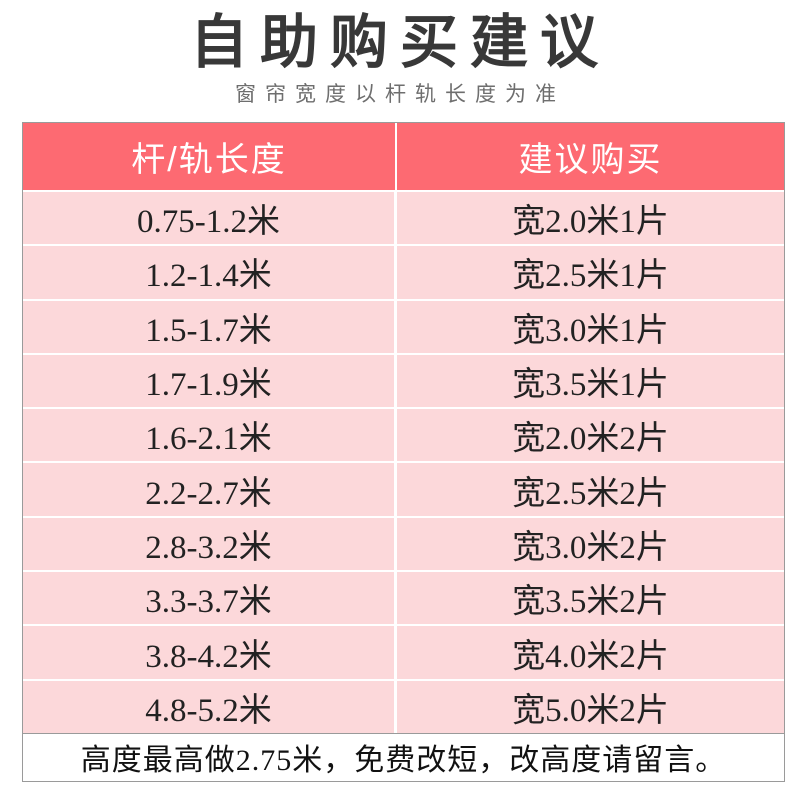 The width and height of the screenshot is (800, 800). I want to click on suggestion-cell: 宽2.5米2片, so click(590, 493).